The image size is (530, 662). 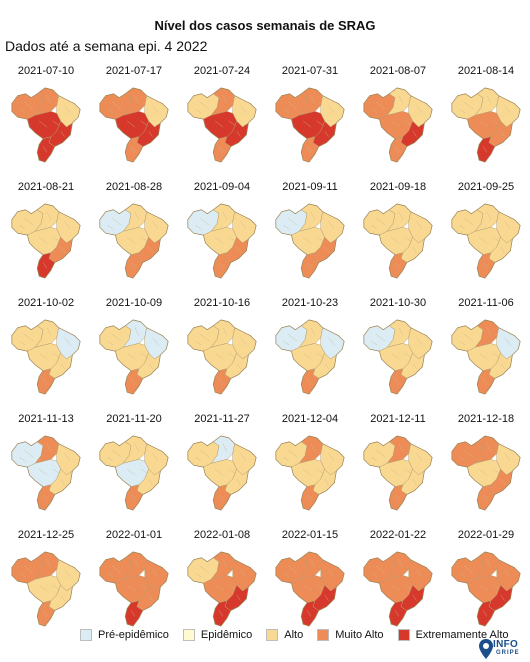 I want to click on map-panel: 2021-08-28, so click(x=134, y=236).